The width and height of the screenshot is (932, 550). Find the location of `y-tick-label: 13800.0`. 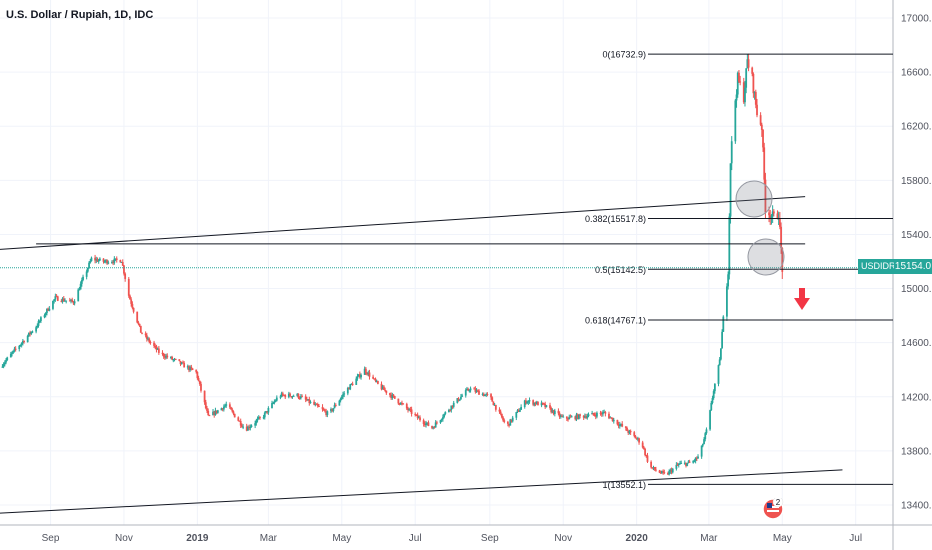

y-tick-label: 13800.0 is located at coordinates (916, 451).